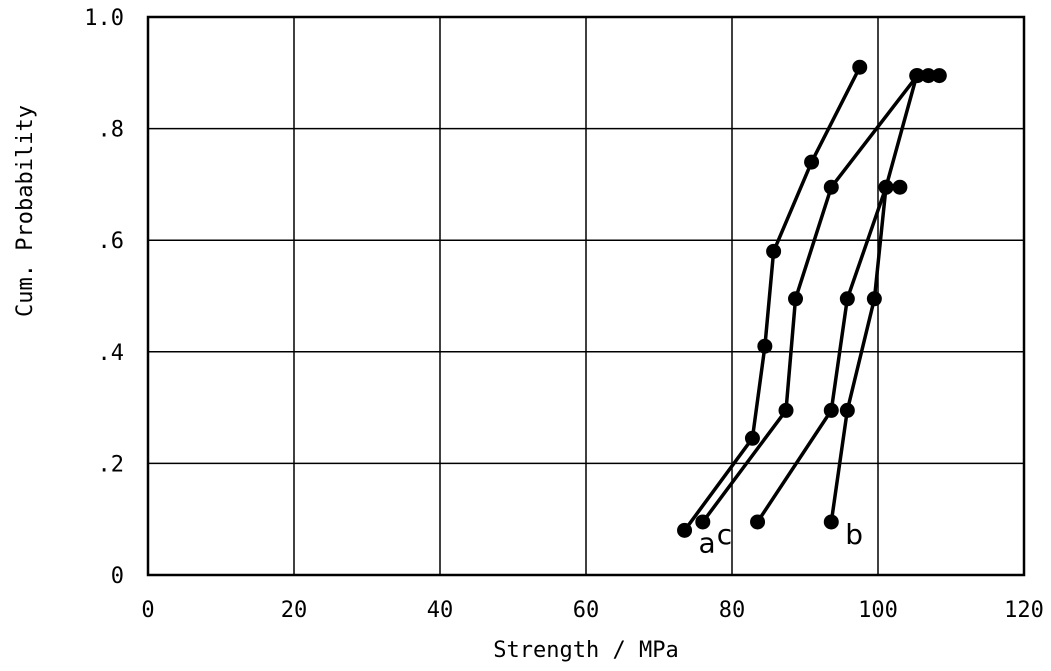  What do you see at coordinates (772, 299) in the screenshot?
I see `series-line-a` at bounding box center [772, 299].